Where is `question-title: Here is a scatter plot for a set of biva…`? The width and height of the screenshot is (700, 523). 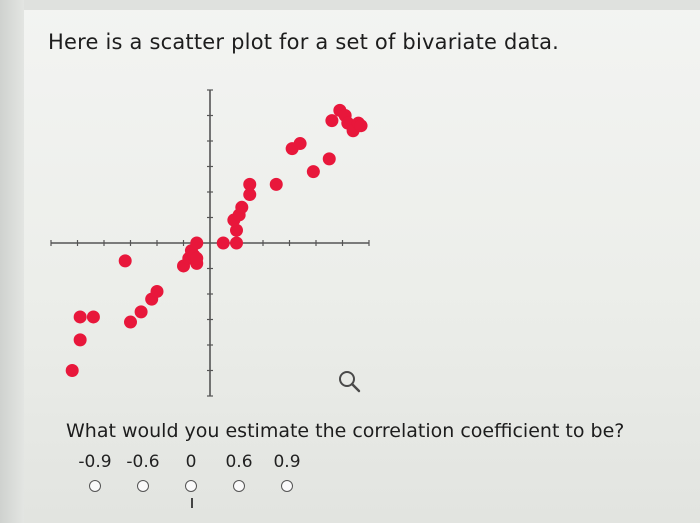
question-title: Here is a scatter plot for a set of biva… is located at coordinates (304, 42).